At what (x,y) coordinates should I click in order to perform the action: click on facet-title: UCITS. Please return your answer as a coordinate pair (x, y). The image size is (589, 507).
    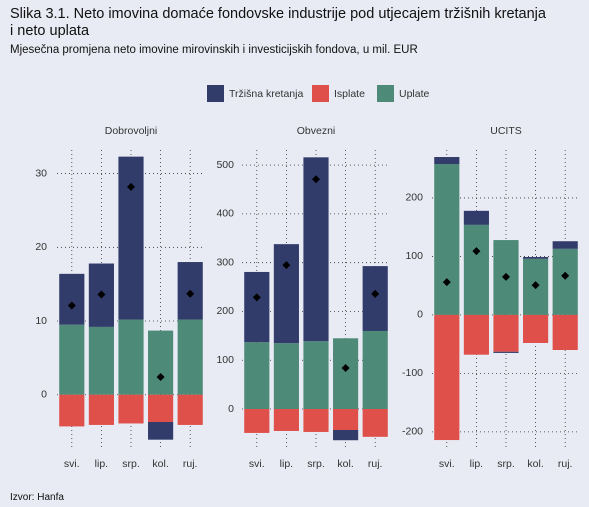
    Looking at the image, I should click on (506, 131).